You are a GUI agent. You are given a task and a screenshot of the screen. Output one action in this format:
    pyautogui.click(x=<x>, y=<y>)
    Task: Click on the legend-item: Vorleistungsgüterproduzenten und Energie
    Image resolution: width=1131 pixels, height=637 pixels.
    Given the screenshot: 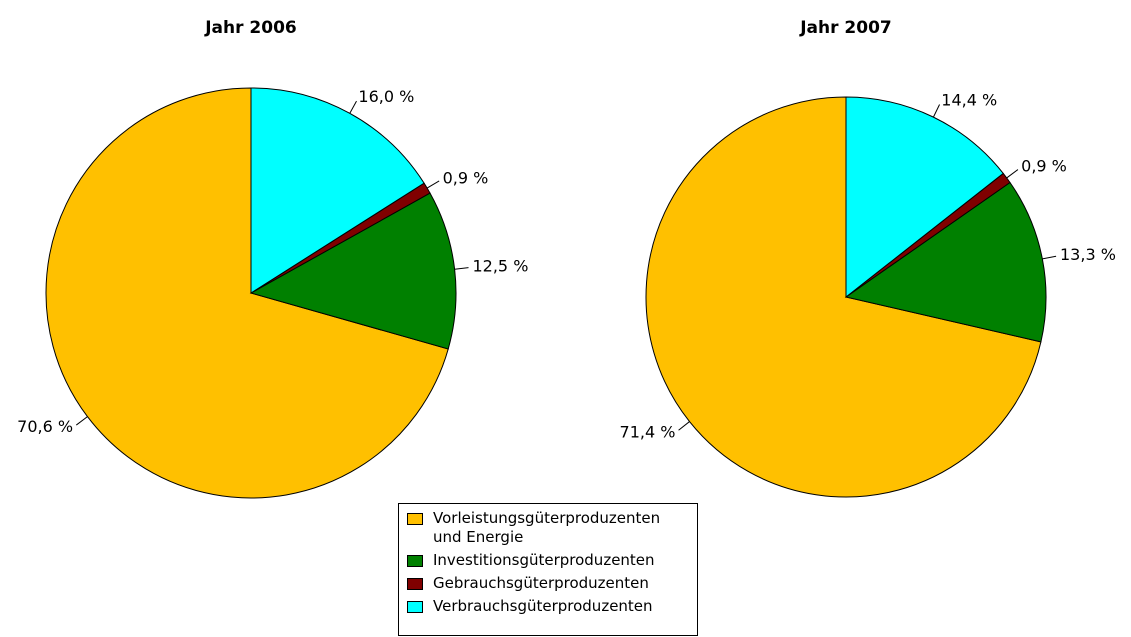 What is the action you would take?
    pyautogui.click(x=548, y=528)
    